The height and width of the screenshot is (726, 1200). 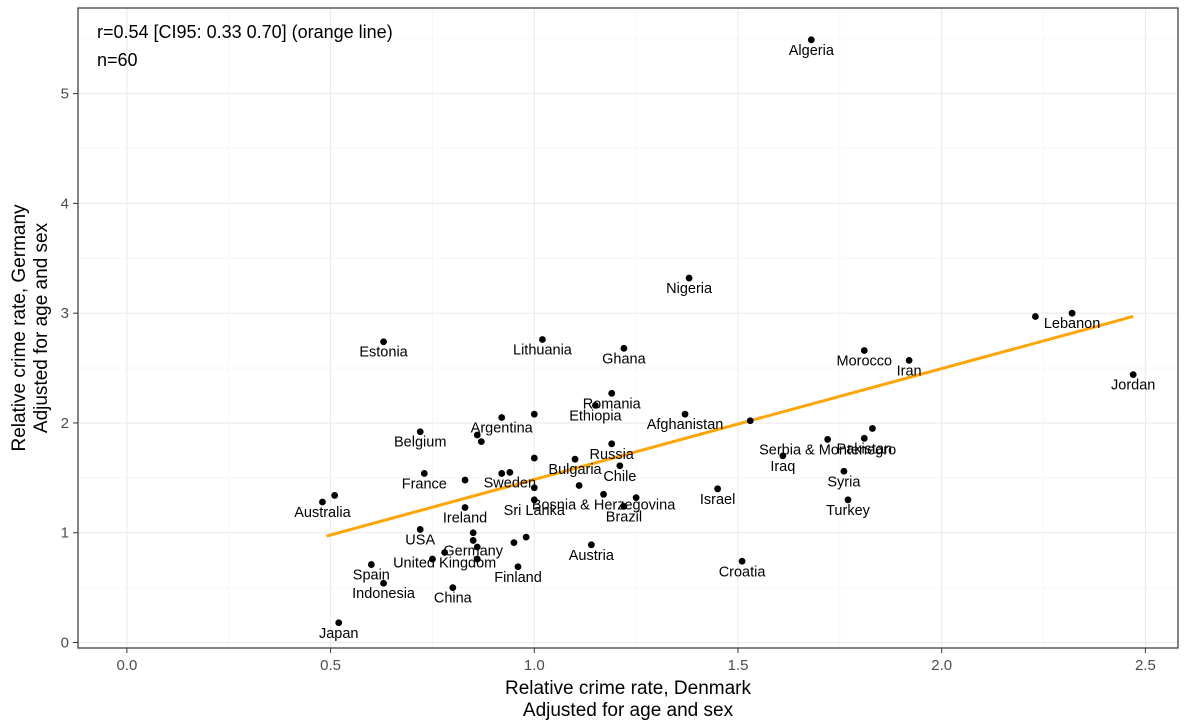 I want to click on x-tick-label: 1.0, so click(x=534, y=665).